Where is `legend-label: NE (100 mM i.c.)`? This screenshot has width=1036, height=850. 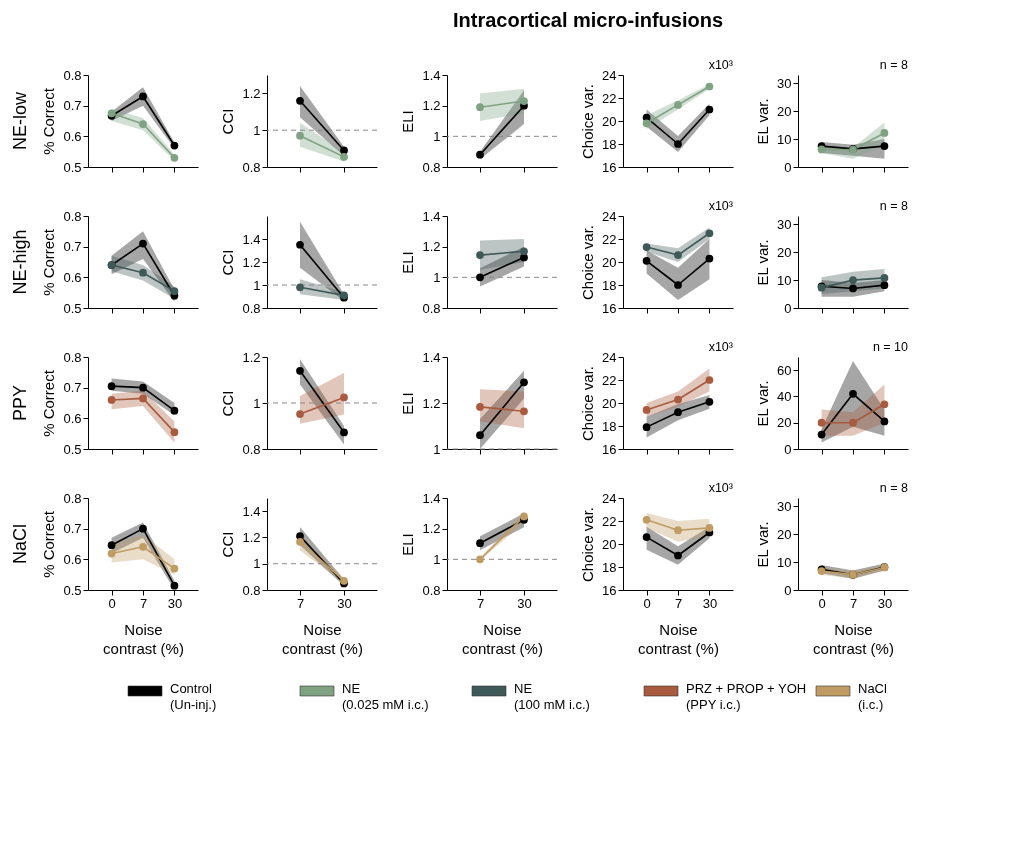
legend-label: NE (100 mM i.c.) is located at coordinates (552, 696).